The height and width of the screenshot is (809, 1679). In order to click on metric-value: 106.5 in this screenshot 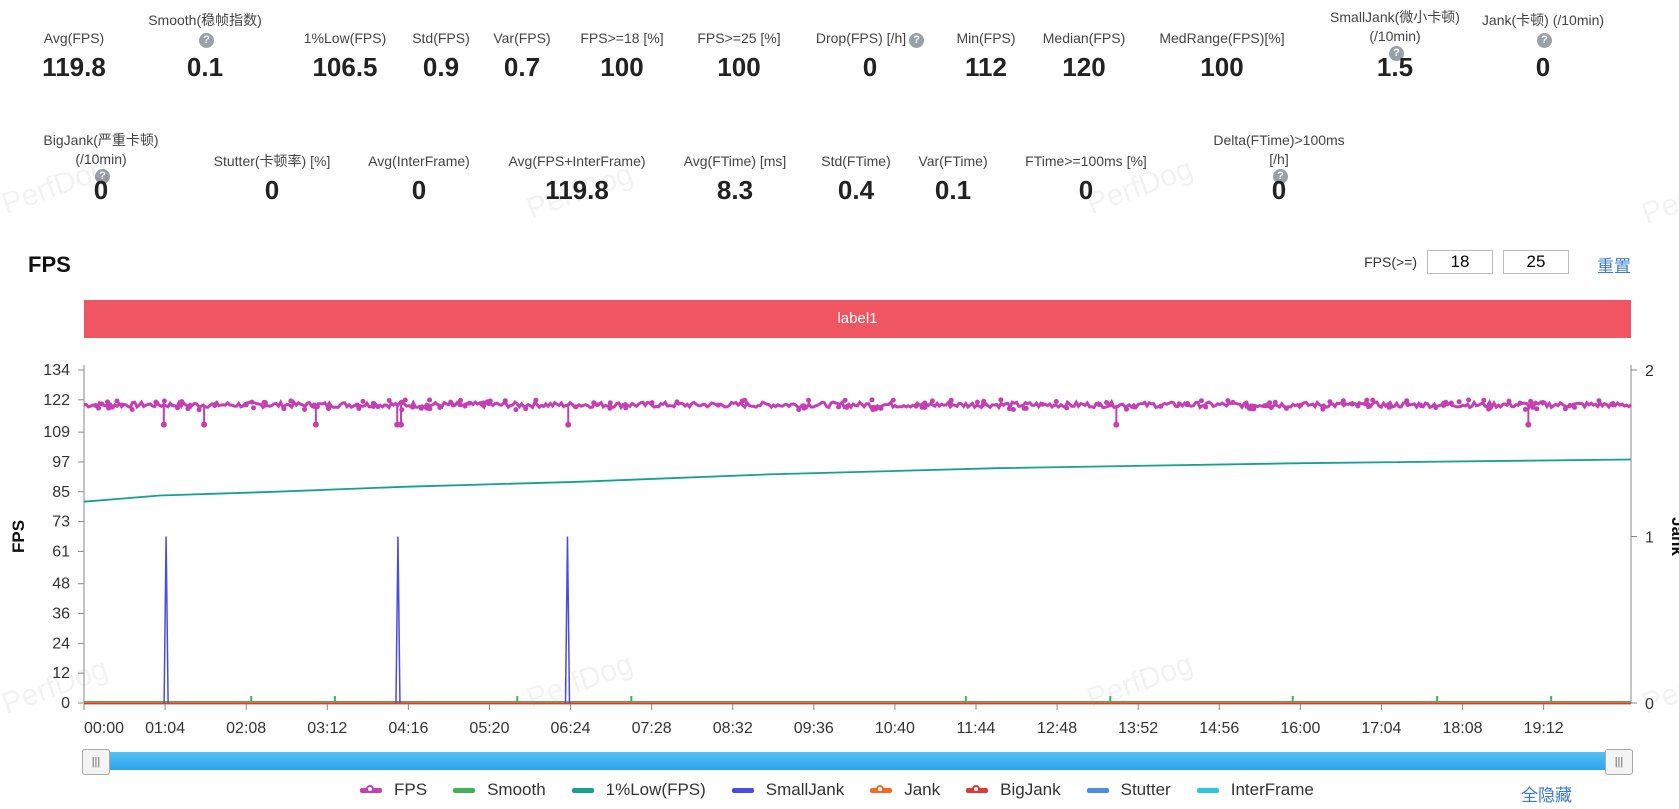, I will do `click(345, 67)`.